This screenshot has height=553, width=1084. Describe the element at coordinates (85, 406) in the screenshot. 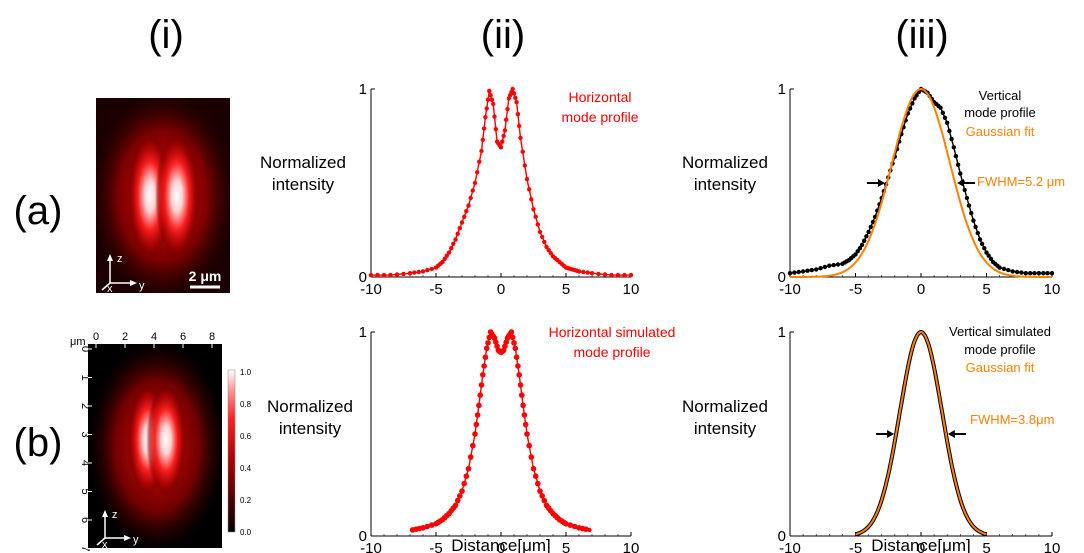

I see `image-b-left-tick: 2` at that location.